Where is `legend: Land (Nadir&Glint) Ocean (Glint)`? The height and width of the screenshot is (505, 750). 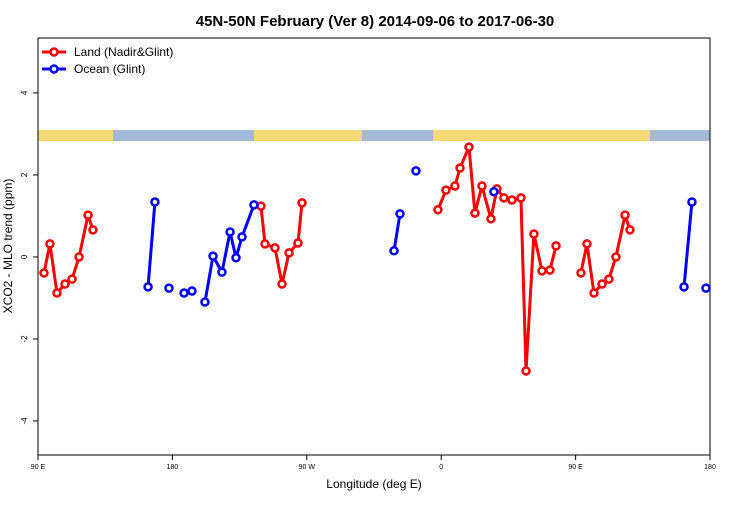 legend: Land (Nadir&Glint) Ocean (Glint) is located at coordinates (107, 60).